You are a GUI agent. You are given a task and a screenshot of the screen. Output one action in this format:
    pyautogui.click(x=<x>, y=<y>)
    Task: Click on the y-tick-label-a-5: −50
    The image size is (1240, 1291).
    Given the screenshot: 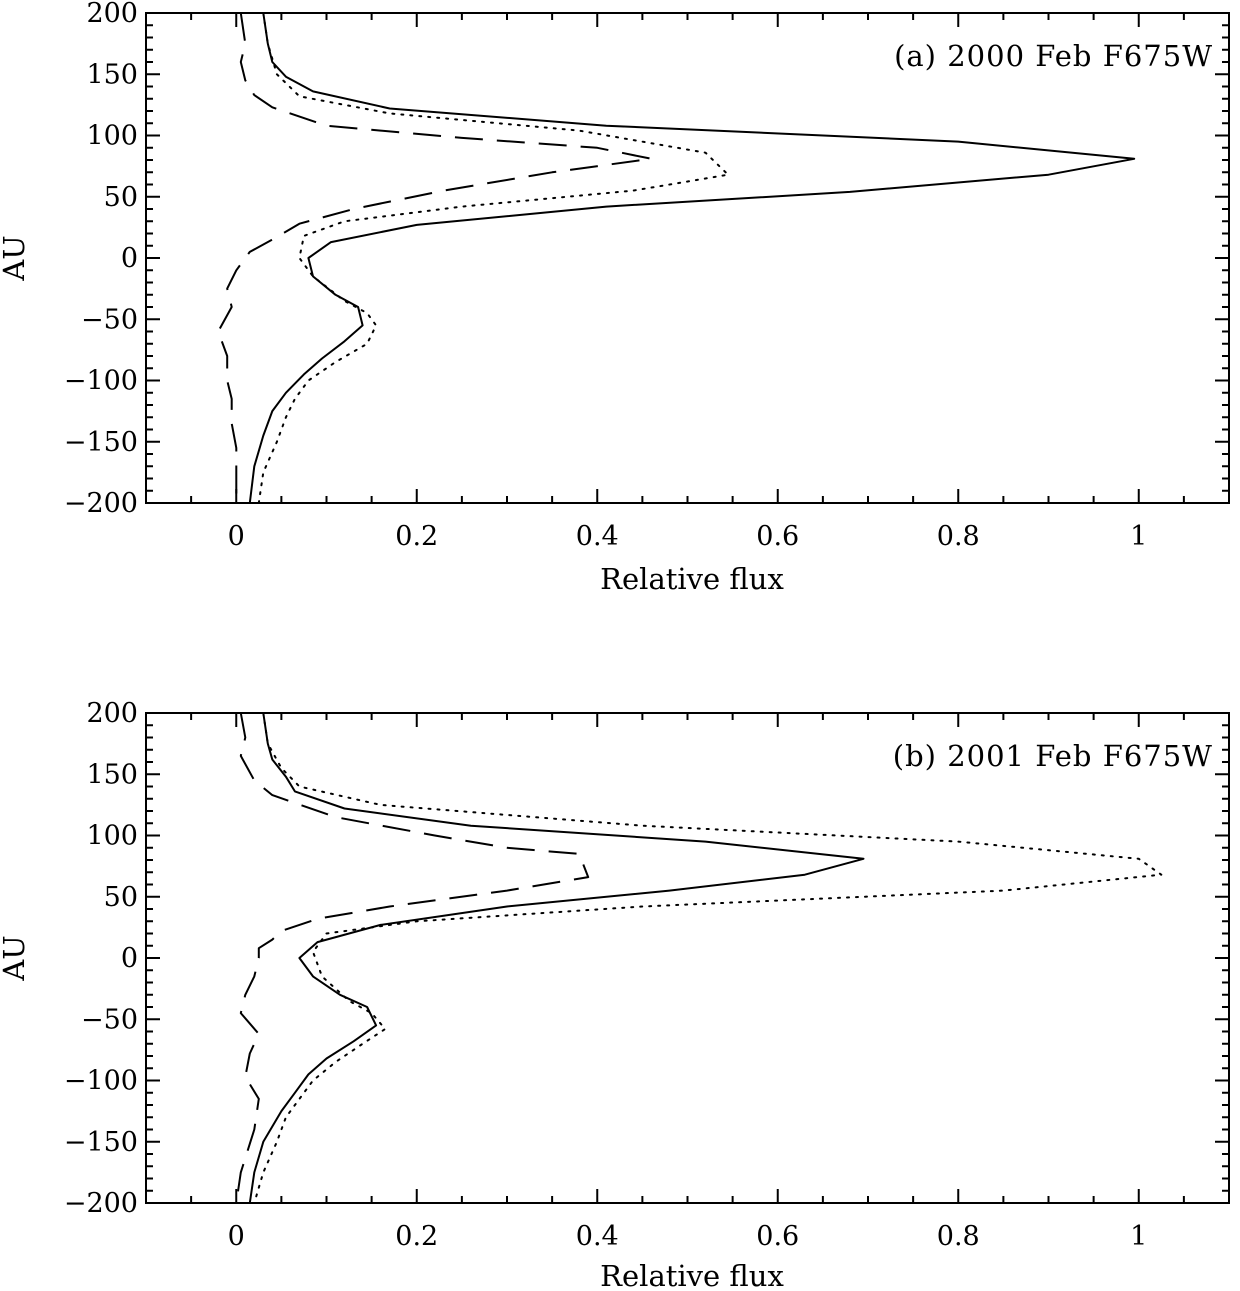 What is the action you would take?
    pyautogui.click(x=109, y=319)
    